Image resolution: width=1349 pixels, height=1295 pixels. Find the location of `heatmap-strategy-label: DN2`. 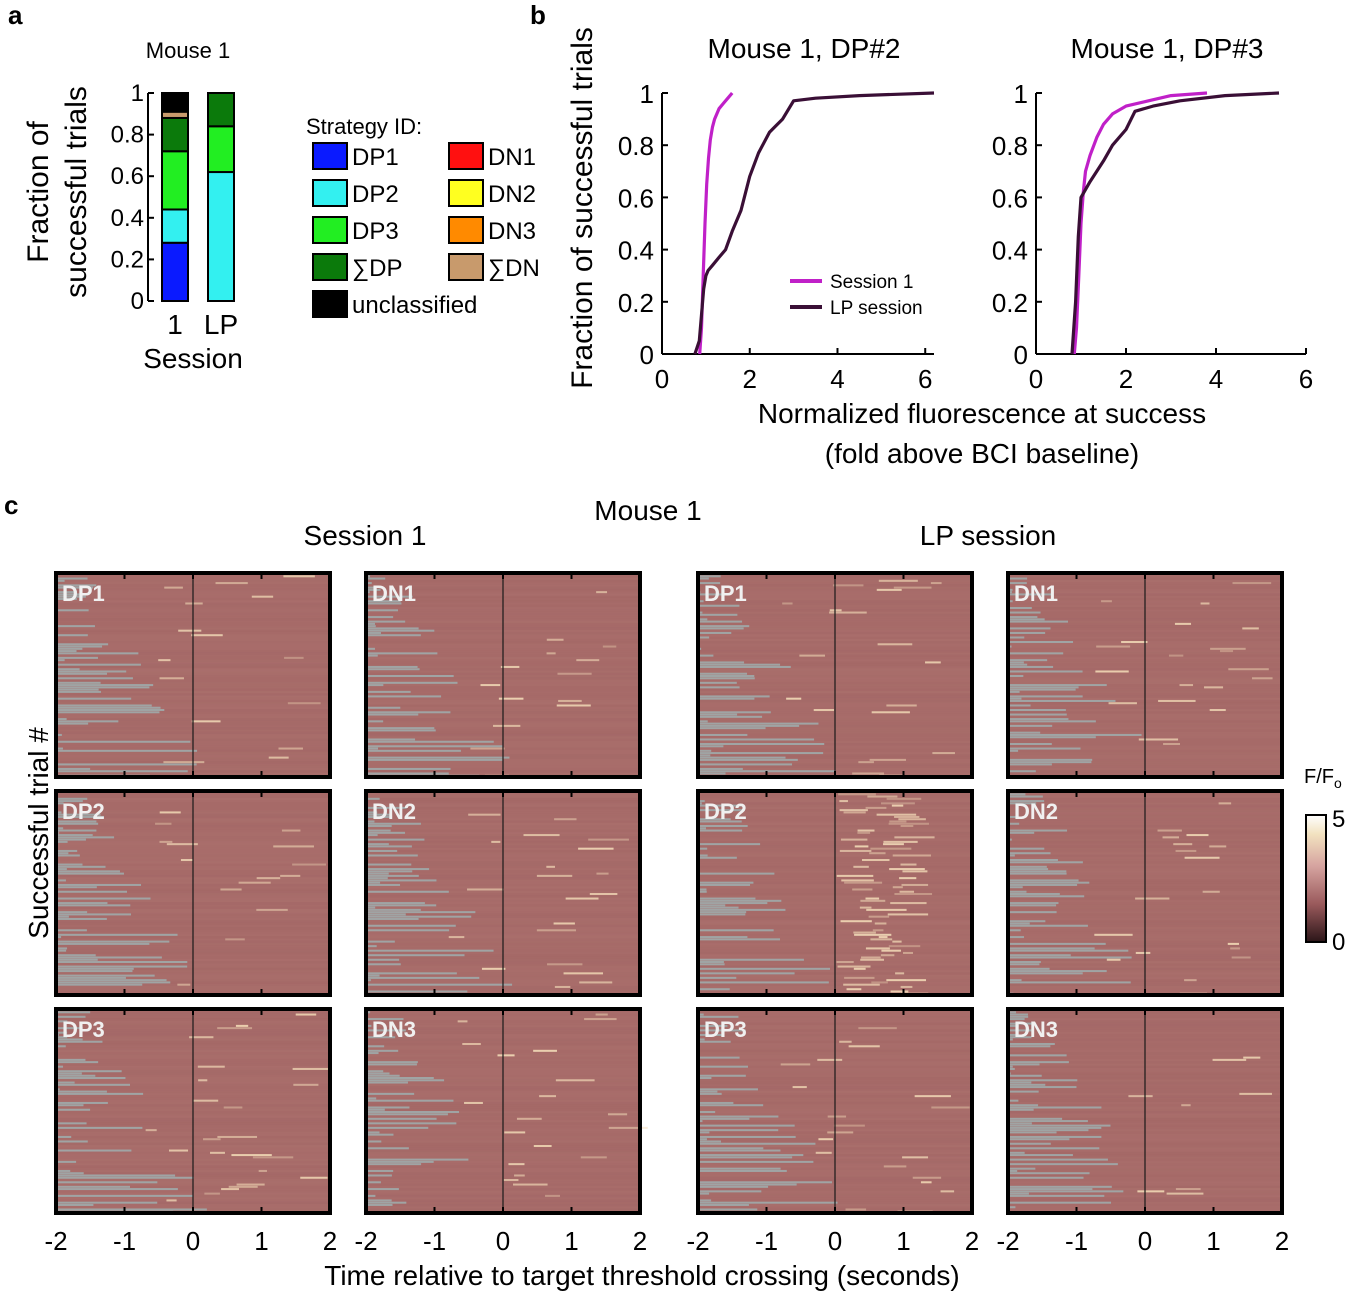

heatmap-strategy-label: DN2 is located at coordinates (1036, 811).